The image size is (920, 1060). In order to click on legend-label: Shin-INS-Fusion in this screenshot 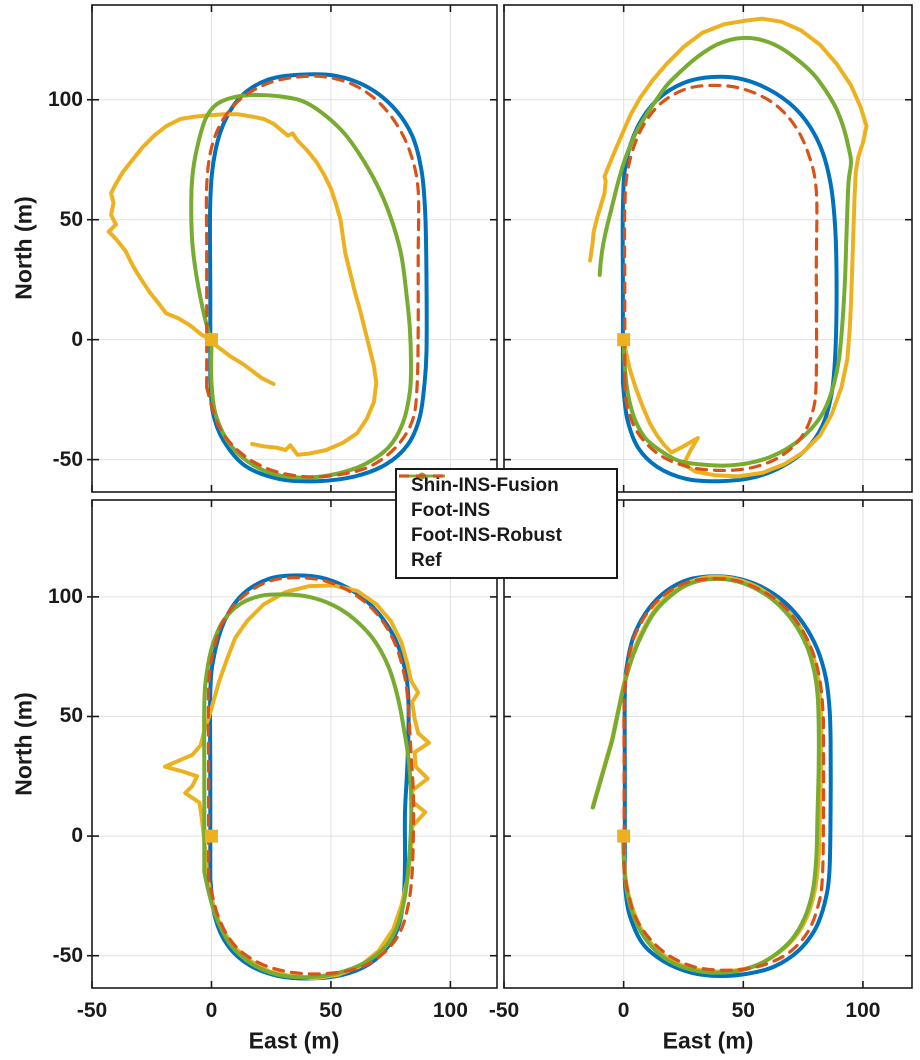, I will do `click(485, 486)`.